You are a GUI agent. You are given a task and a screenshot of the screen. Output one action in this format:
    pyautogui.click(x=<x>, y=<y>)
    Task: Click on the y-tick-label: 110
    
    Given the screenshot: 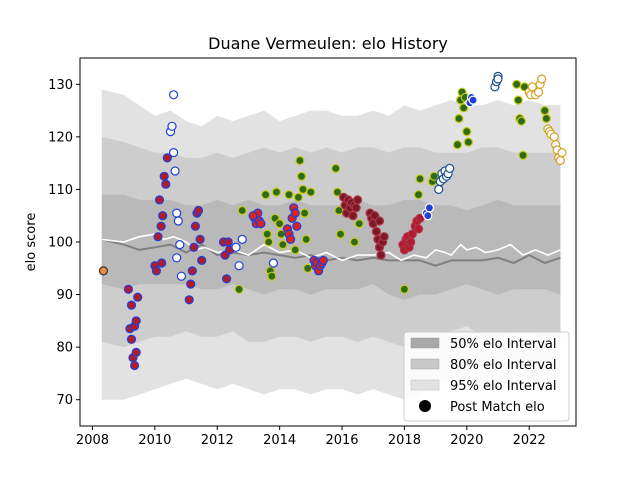 What is the action you would take?
    pyautogui.click(x=60, y=190)
    